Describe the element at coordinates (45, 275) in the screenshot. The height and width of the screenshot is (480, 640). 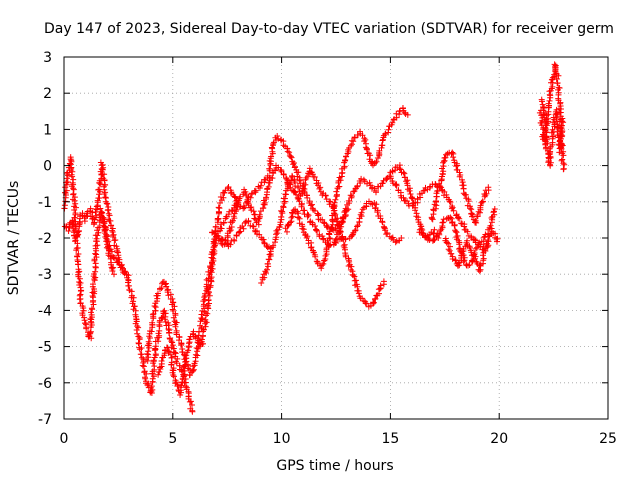
I see `y-tick-label: -3` at that location.